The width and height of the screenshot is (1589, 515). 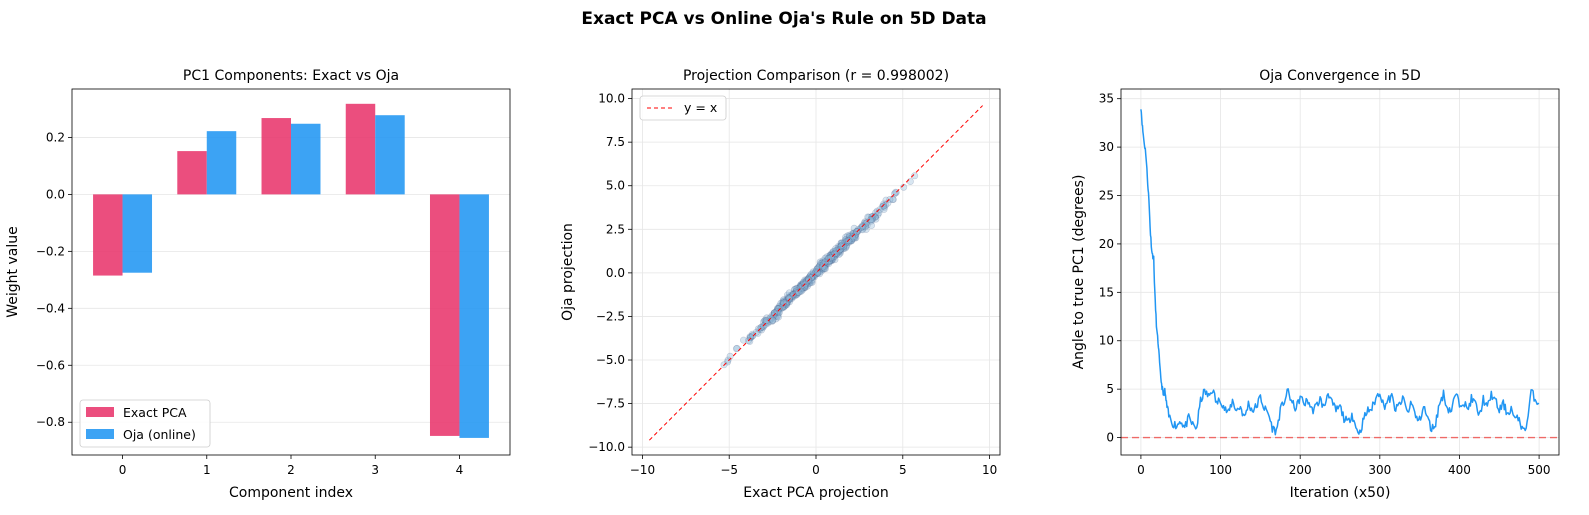 What do you see at coordinates (221, 163) in the screenshot?
I see `bar-oja-online` at bounding box center [221, 163].